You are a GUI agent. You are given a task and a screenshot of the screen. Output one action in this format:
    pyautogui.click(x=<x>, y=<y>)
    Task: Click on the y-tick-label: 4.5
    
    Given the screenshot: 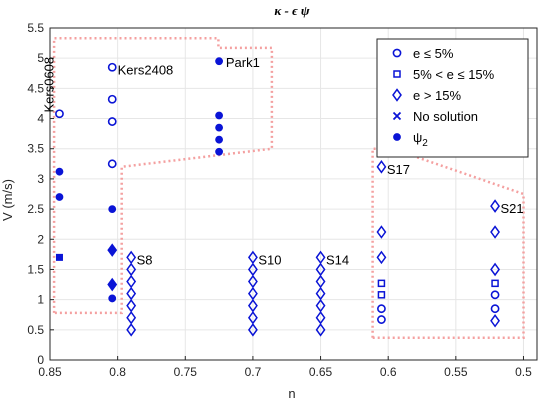 What is the action you would take?
    pyautogui.click(x=35, y=88)
    